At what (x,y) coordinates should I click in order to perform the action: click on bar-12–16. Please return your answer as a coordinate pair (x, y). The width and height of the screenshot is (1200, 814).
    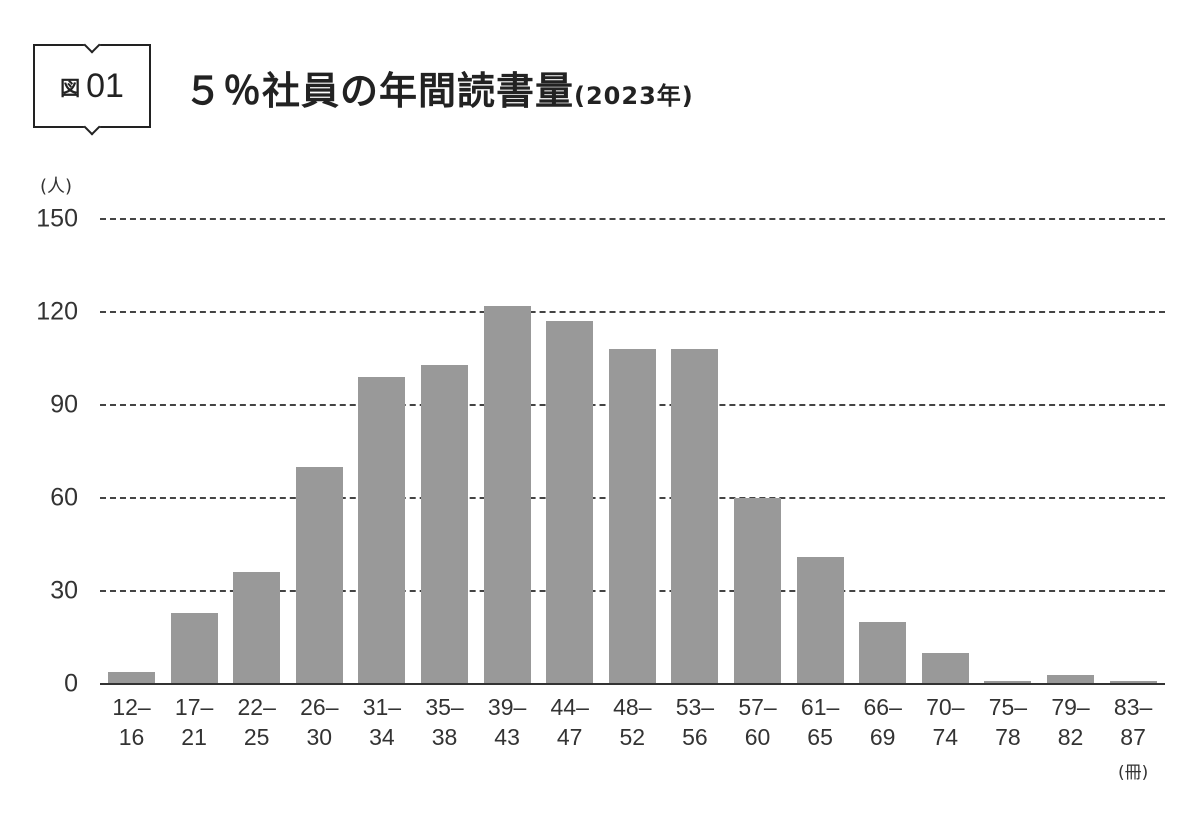
    Looking at the image, I should click on (131, 677).